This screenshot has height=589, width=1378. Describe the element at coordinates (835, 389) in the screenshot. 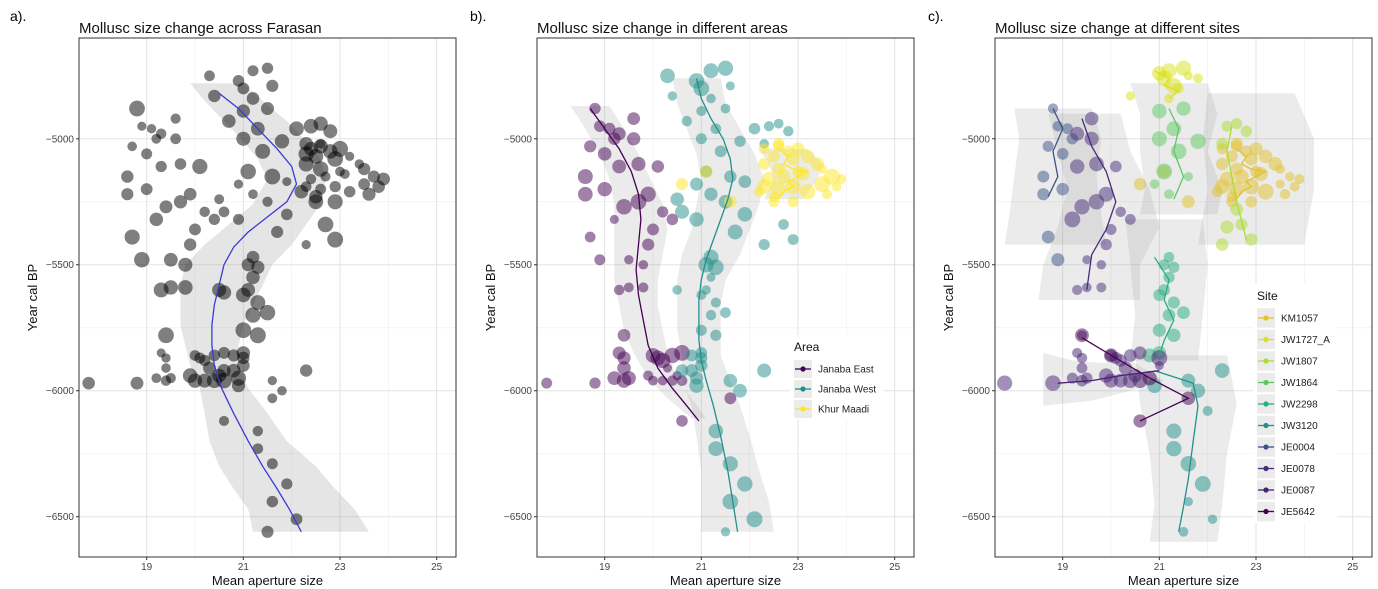

I see `legend-item: Janaba West` at that location.